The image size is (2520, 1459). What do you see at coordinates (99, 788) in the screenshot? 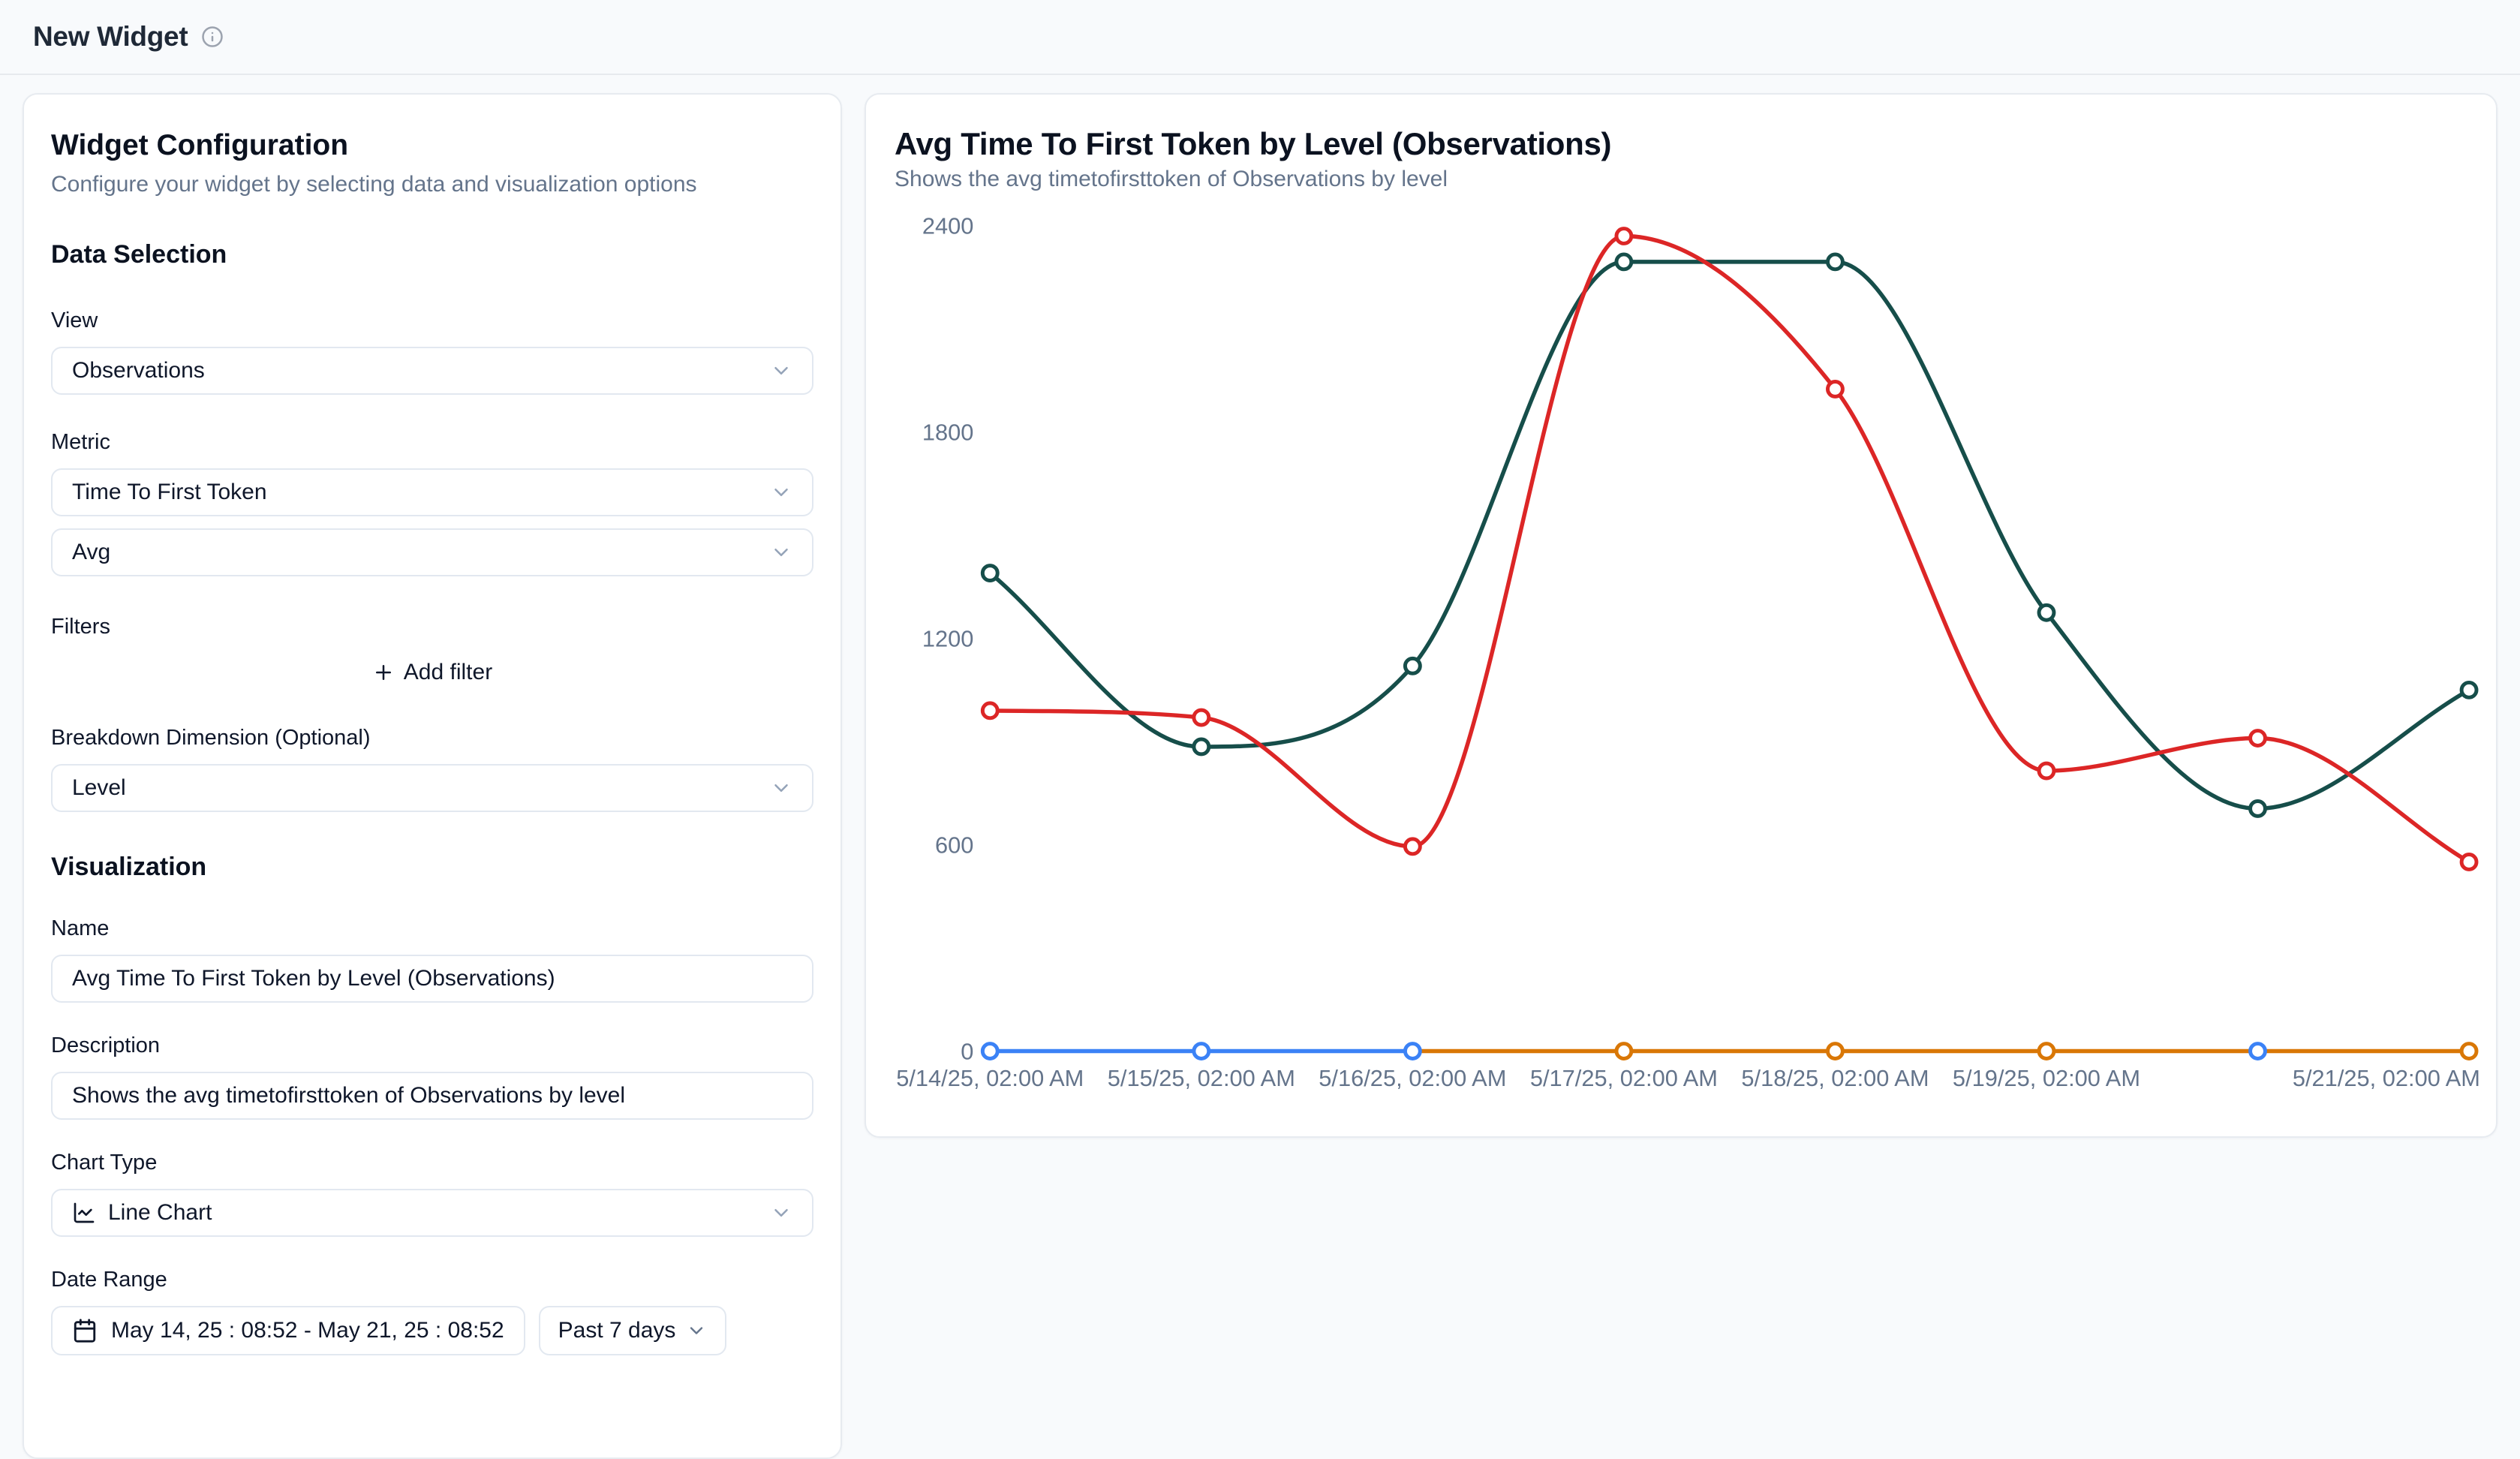
I see `breakdown-select-value: Level` at bounding box center [99, 788].